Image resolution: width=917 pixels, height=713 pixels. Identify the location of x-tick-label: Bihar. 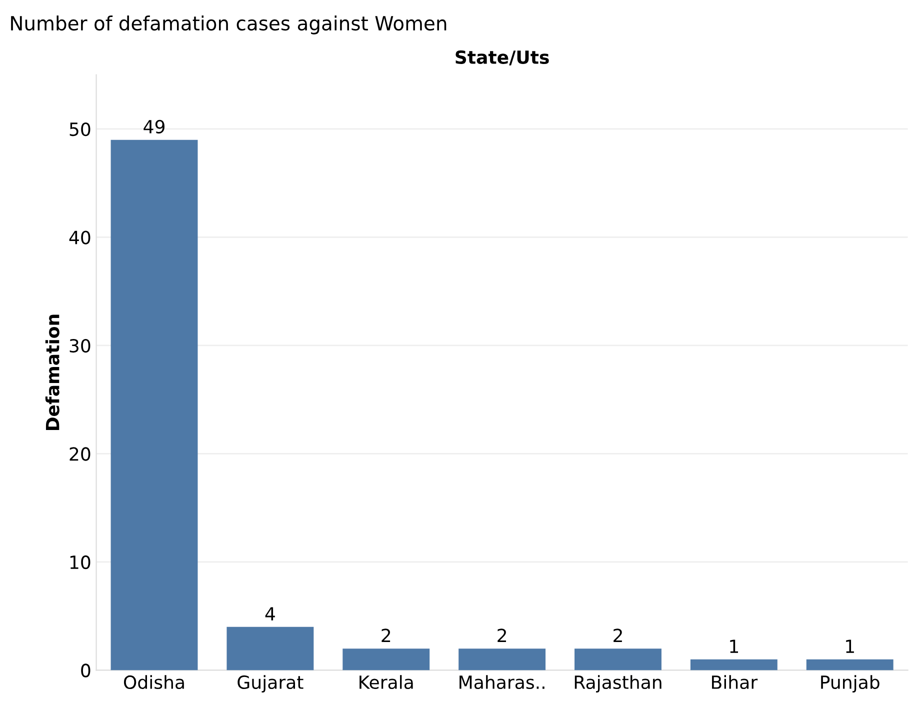
(735, 682).